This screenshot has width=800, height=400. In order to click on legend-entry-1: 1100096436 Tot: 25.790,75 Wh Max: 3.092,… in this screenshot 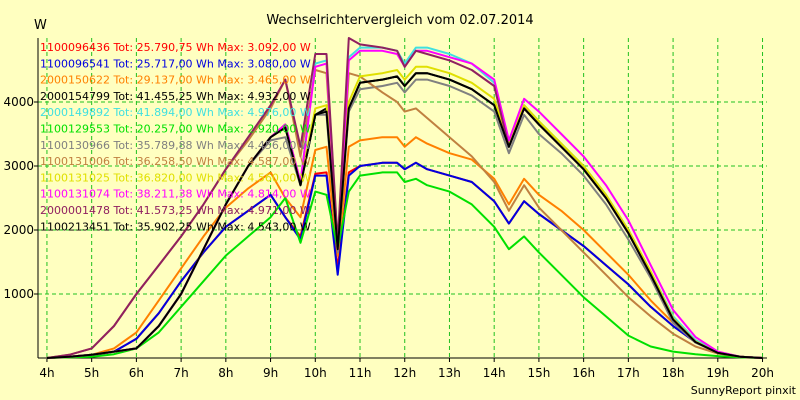, I will do `click(175, 47)`.